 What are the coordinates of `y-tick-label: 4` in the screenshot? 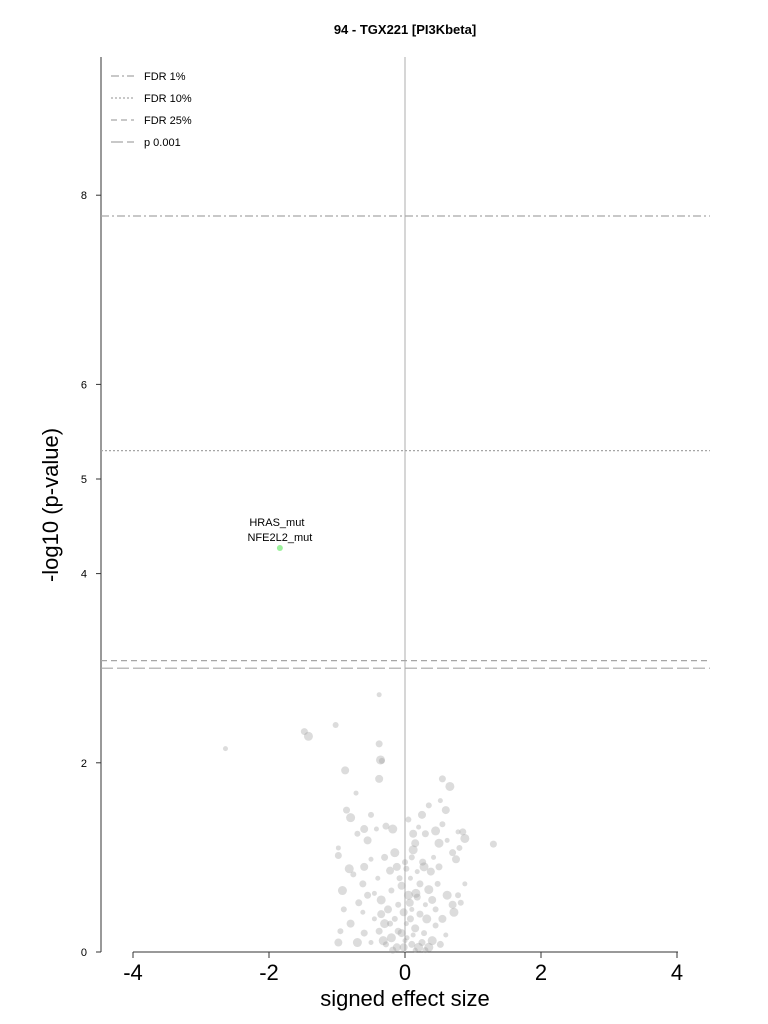 It's located at (84, 575).